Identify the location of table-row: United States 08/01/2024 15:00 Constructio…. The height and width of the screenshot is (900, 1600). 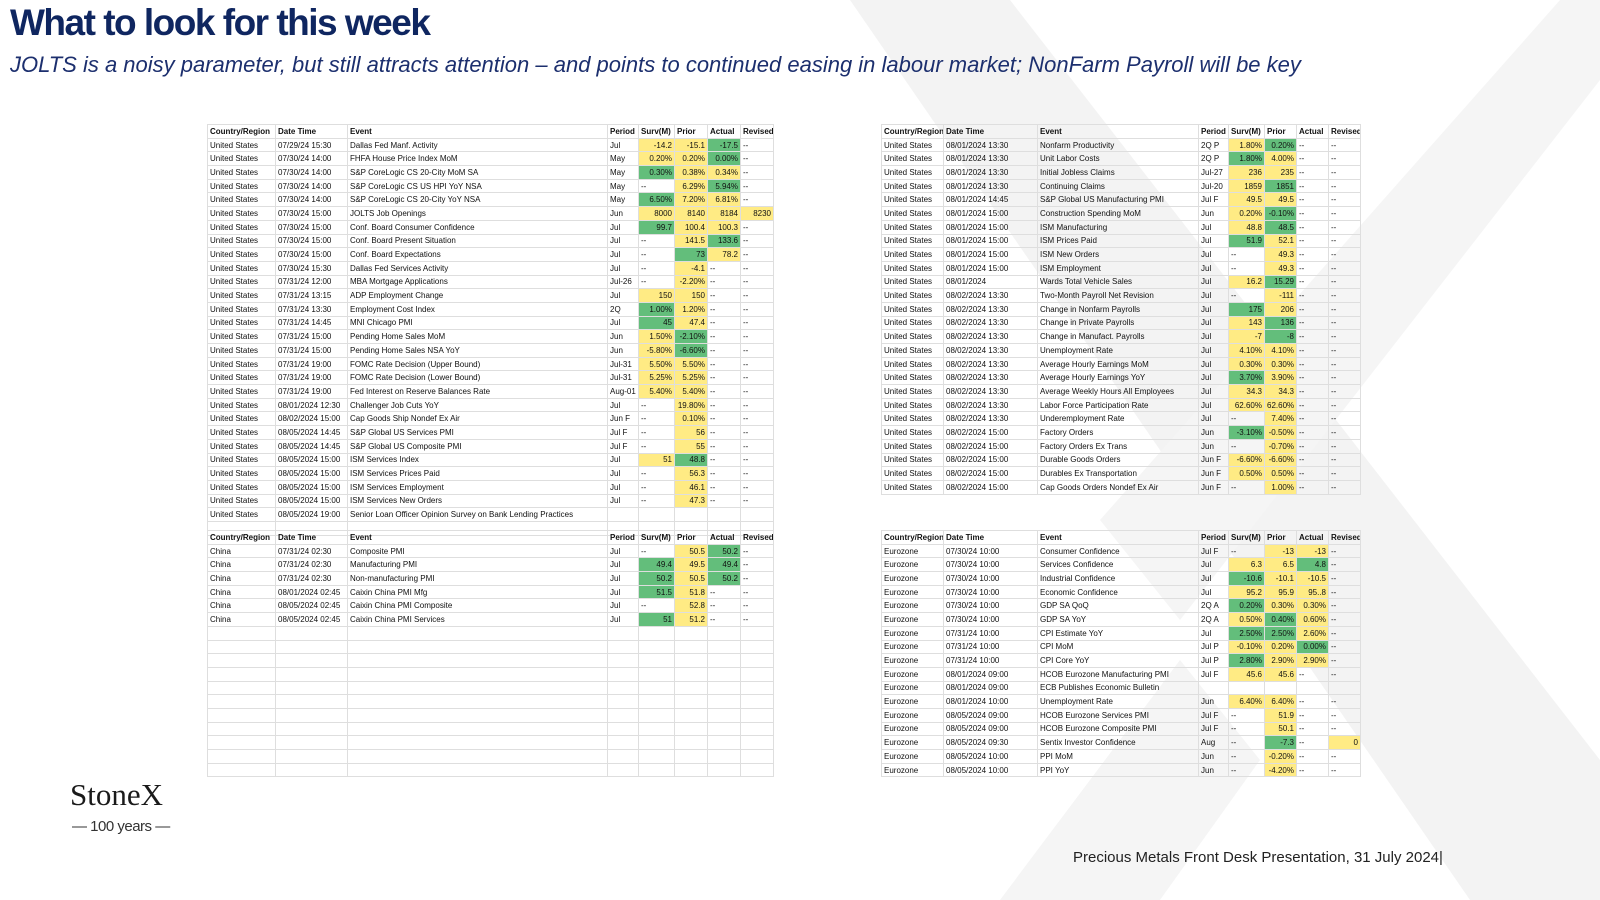
(1121, 213).